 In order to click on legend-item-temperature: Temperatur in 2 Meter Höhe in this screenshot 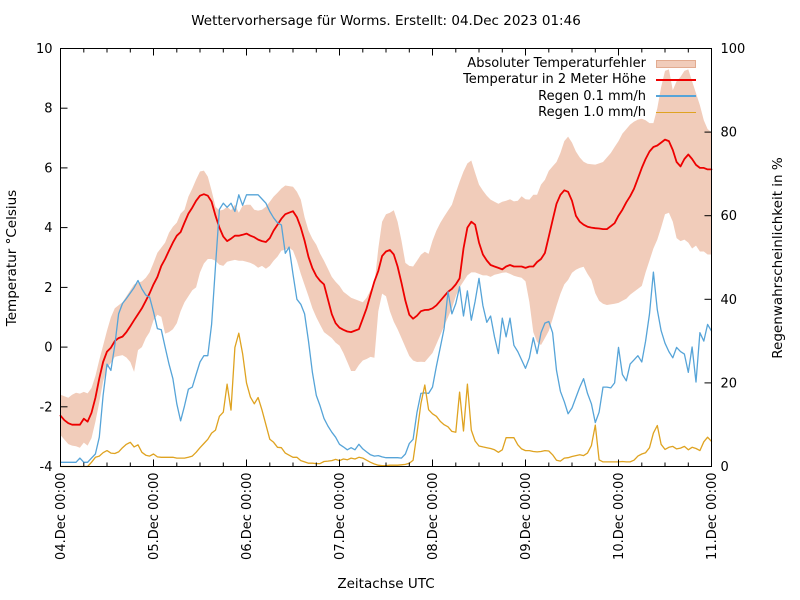, I will do `click(579, 80)`.